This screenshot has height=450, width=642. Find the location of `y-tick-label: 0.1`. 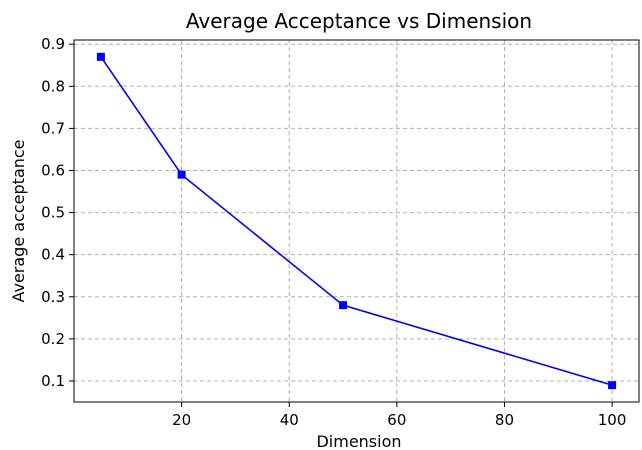

y-tick-label: 0.1 is located at coordinates (53, 381).